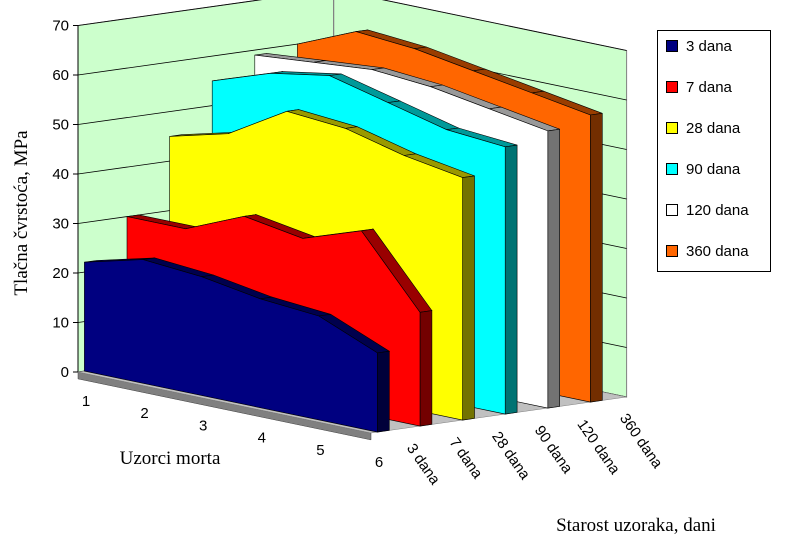 The image size is (787, 539). I want to click on depth-tick-label: 360 dana, so click(641, 442).